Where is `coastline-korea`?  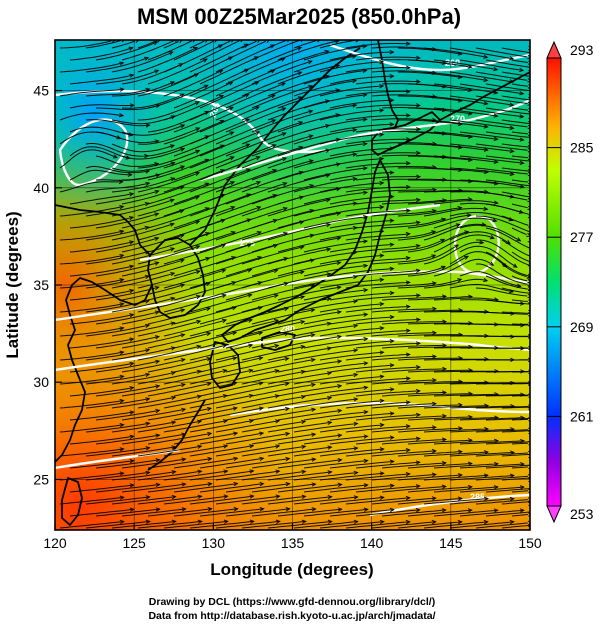
coastline-korea is located at coordinates (177, 278).